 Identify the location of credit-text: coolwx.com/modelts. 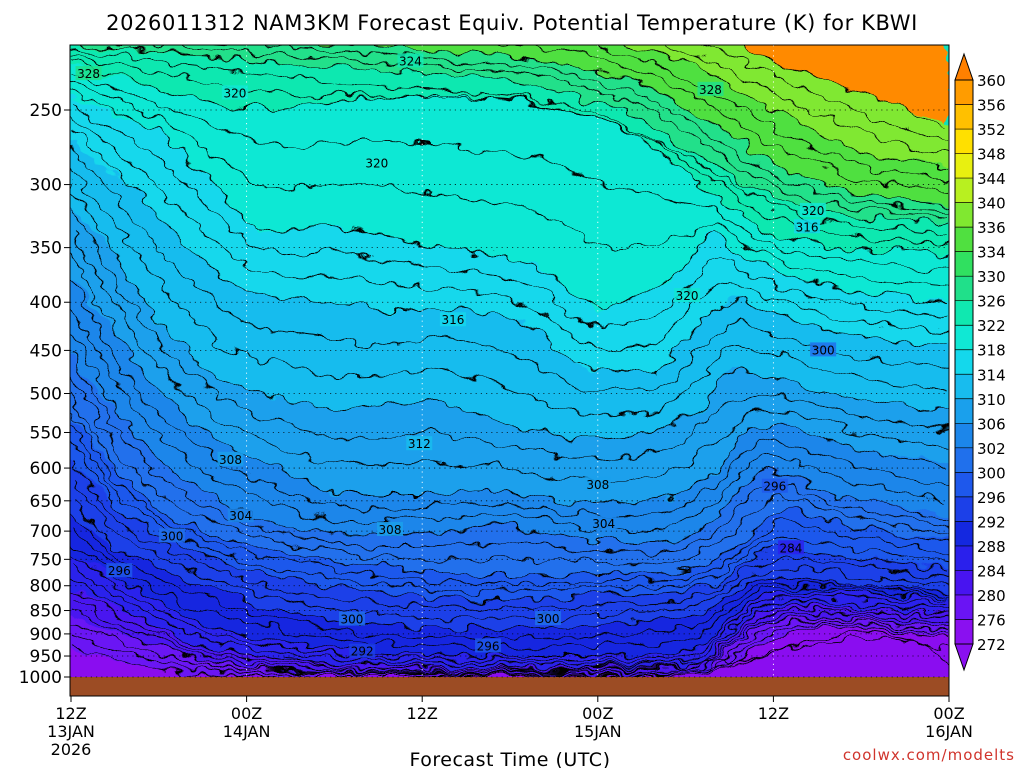
(929, 755).